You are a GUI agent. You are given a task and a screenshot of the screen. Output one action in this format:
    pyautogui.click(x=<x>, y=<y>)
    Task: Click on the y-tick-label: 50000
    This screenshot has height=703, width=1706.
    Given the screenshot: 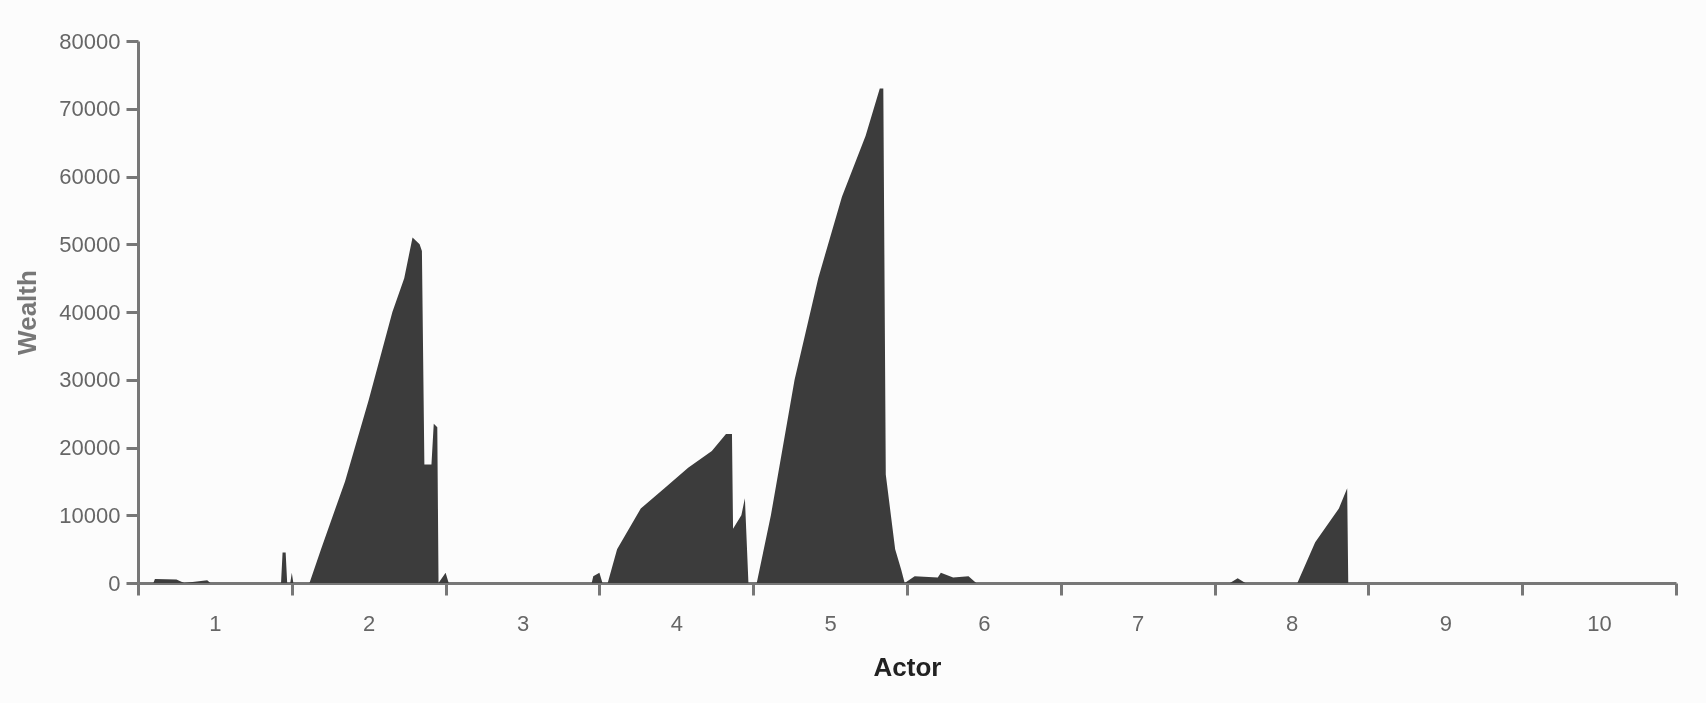 What is the action you would take?
    pyautogui.click(x=90, y=244)
    